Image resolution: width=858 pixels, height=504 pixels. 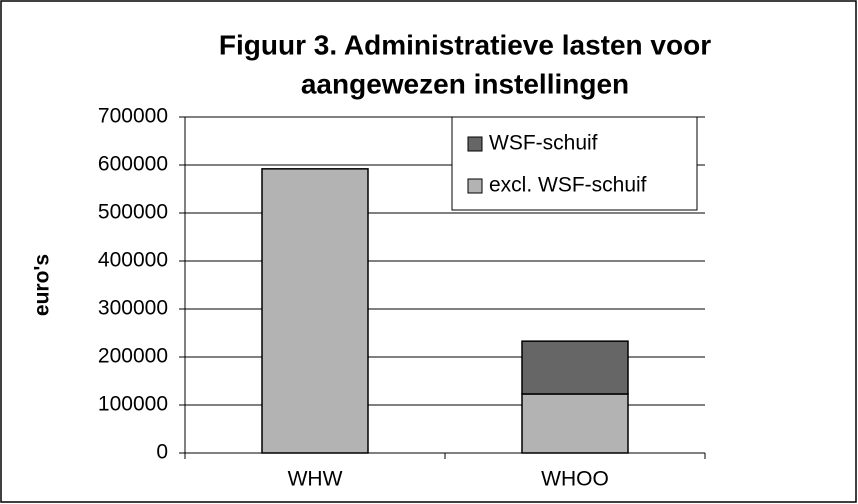 What do you see at coordinates (133, 212) in the screenshot?
I see `y-tick-label: 500000` at bounding box center [133, 212].